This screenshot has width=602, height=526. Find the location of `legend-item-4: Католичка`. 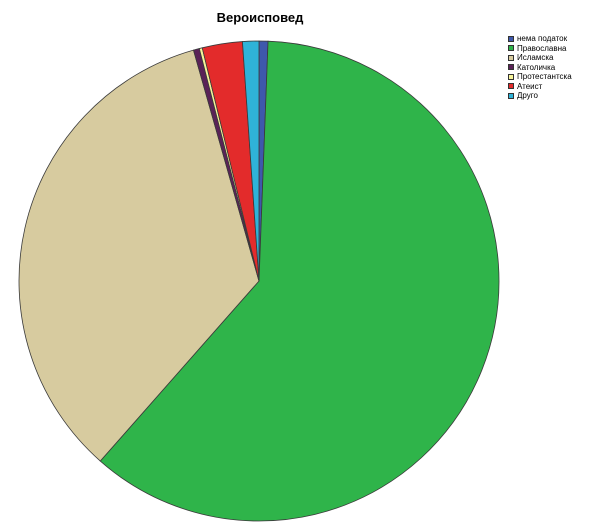

legend-item-4: Католичка is located at coordinates (540, 68).